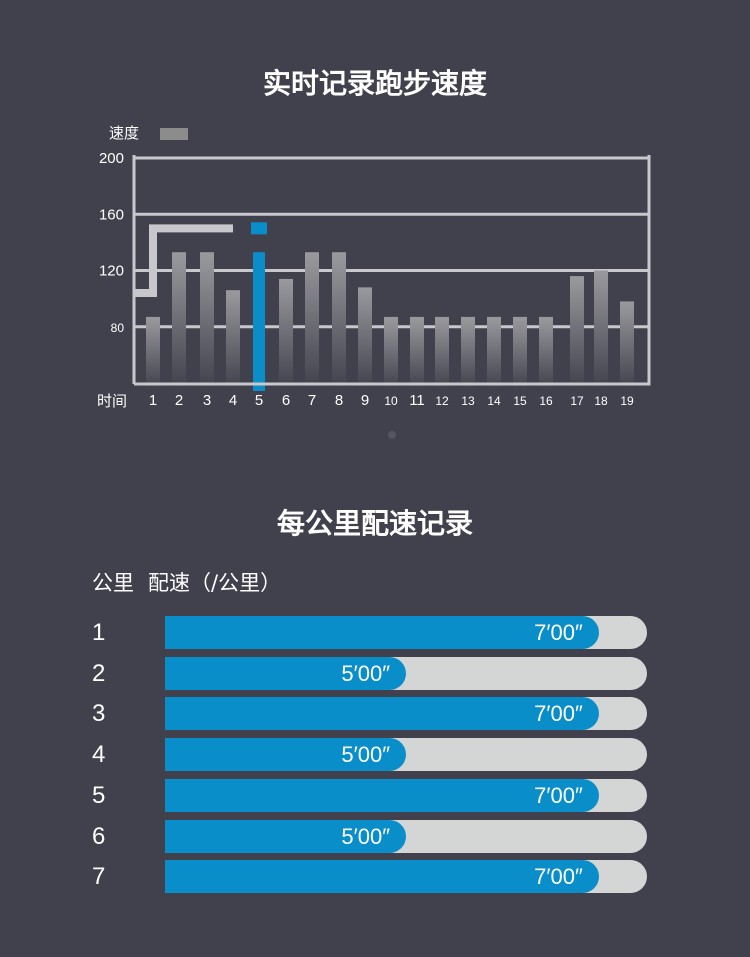  What do you see at coordinates (627, 401) in the screenshot?
I see `x-tick-label: 19` at bounding box center [627, 401].